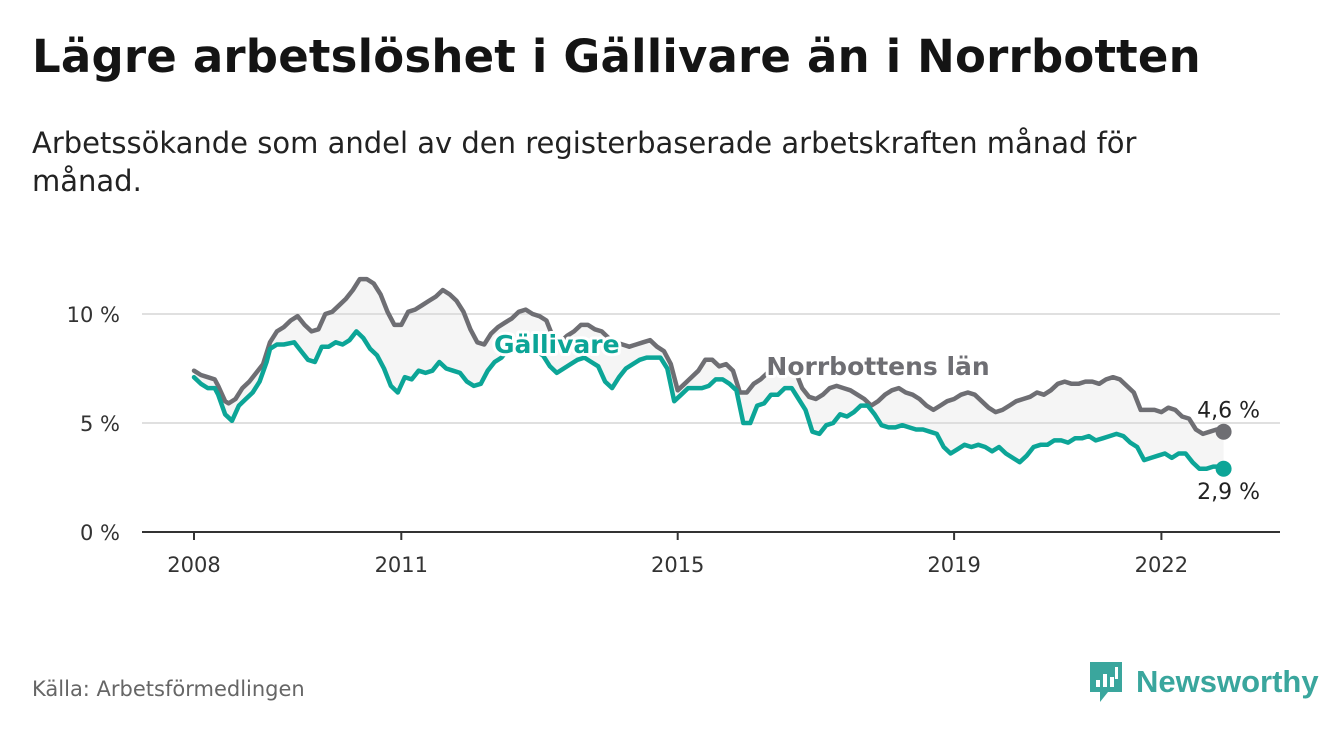 The width and height of the screenshot is (1340, 734). I want to click on series-annotation-norrbotten: Norrbottens län, so click(877, 366).